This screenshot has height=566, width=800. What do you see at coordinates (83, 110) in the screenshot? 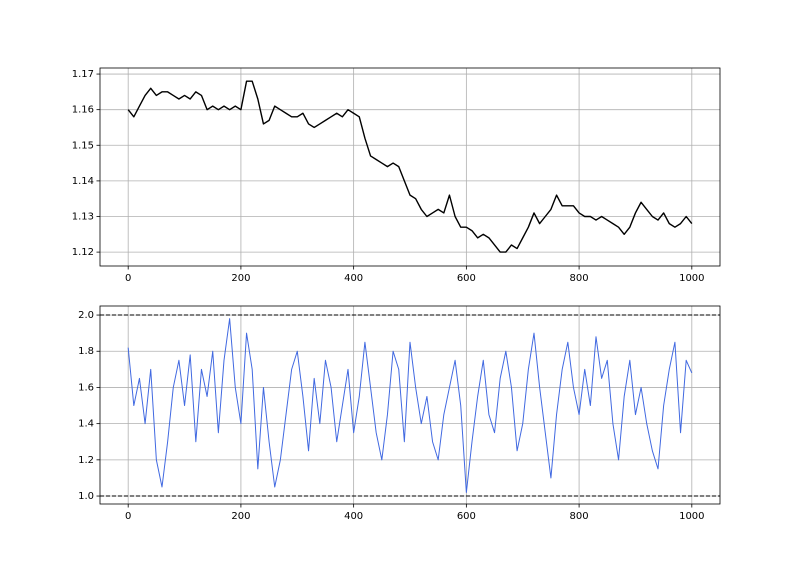
I see `y-tick-label: 1.16` at bounding box center [83, 110].